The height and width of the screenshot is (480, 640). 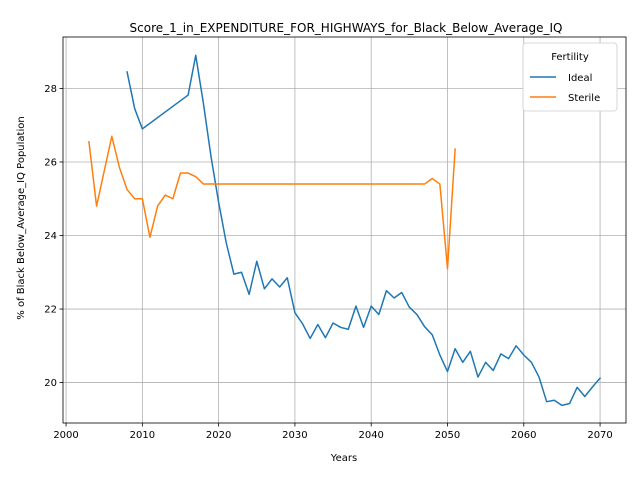 I want to click on y-axis-label: % of Black Below_Average_IQ Population, so click(x=21, y=217).